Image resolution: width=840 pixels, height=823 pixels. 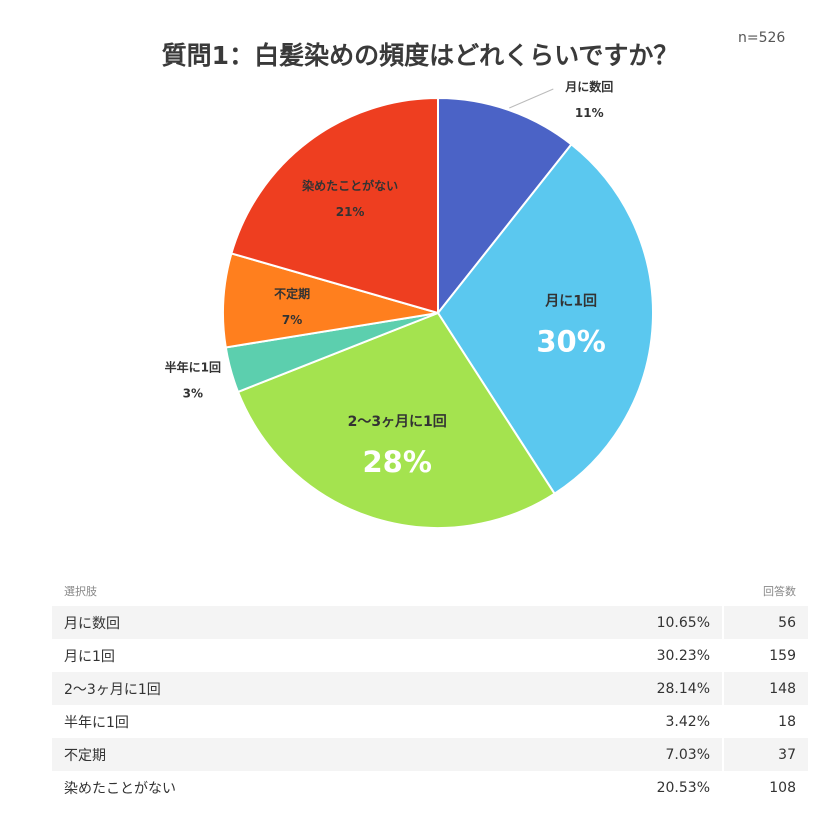 What do you see at coordinates (765, 622) in the screenshot?
I see `row-count: 56` at bounding box center [765, 622].